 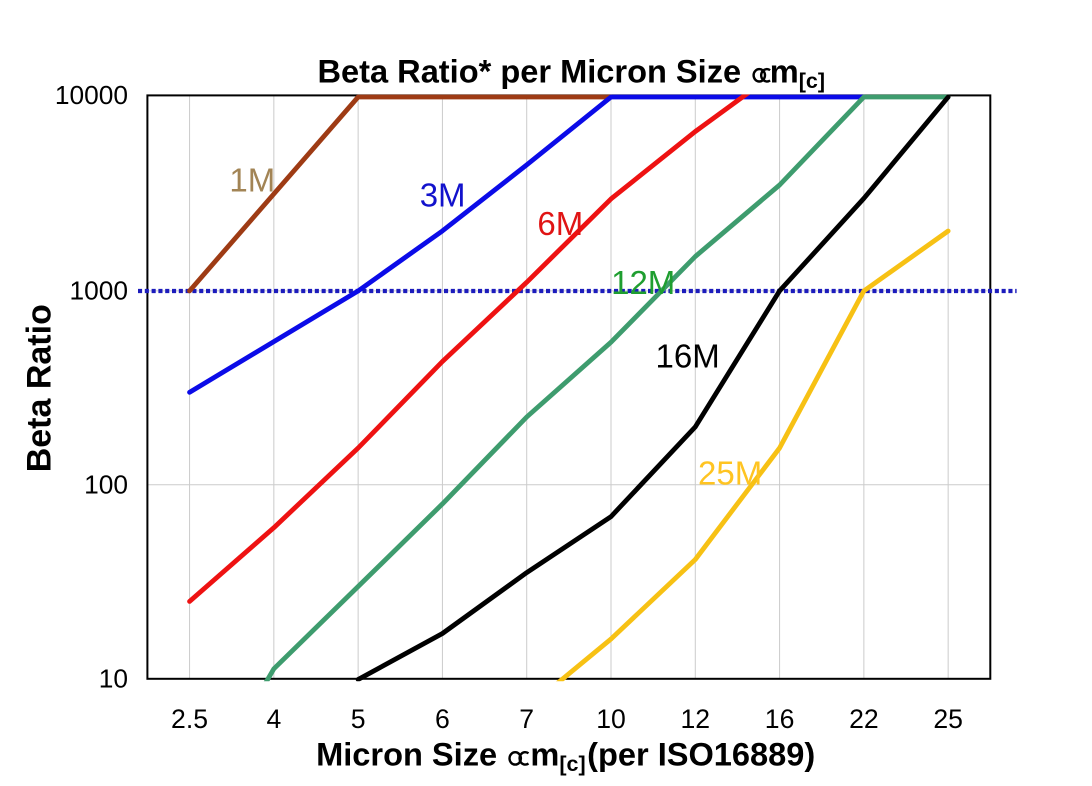 I want to click on svg-text: Beta Ratio, so click(x=39, y=388).